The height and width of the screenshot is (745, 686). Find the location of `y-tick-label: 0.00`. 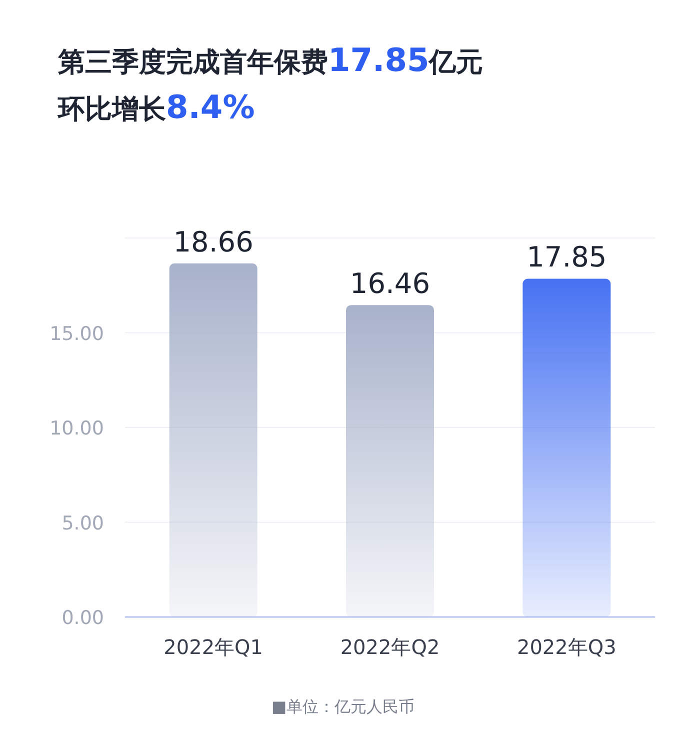

y-tick-label: 0.00 is located at coordinates (83, 618).